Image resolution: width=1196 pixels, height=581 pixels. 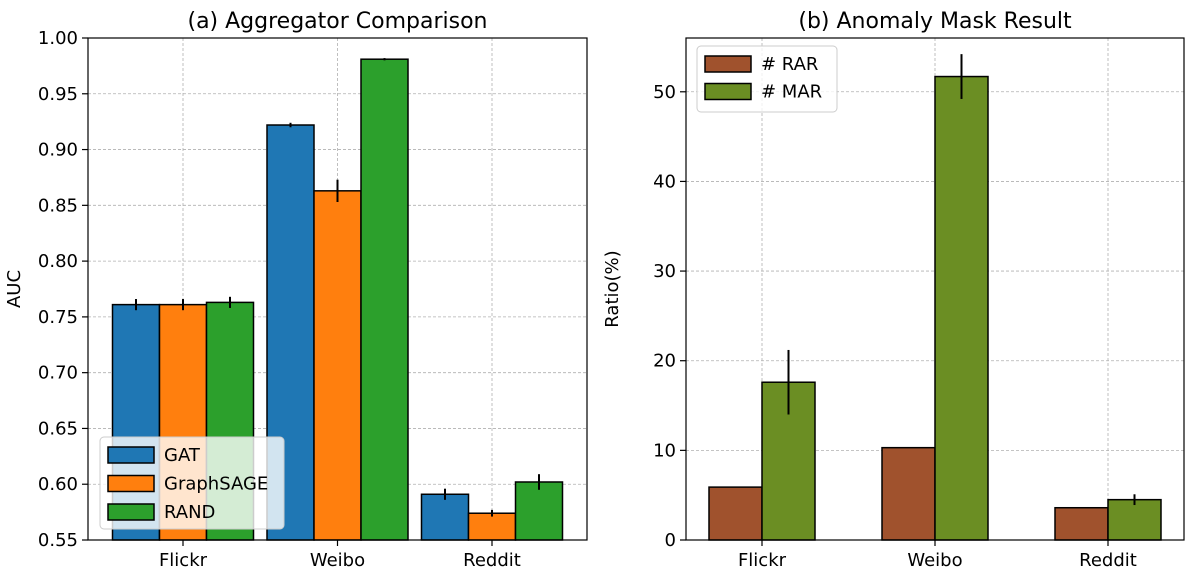 I want to click on legend: # RAR # MAR, so click(x=767, y=79).